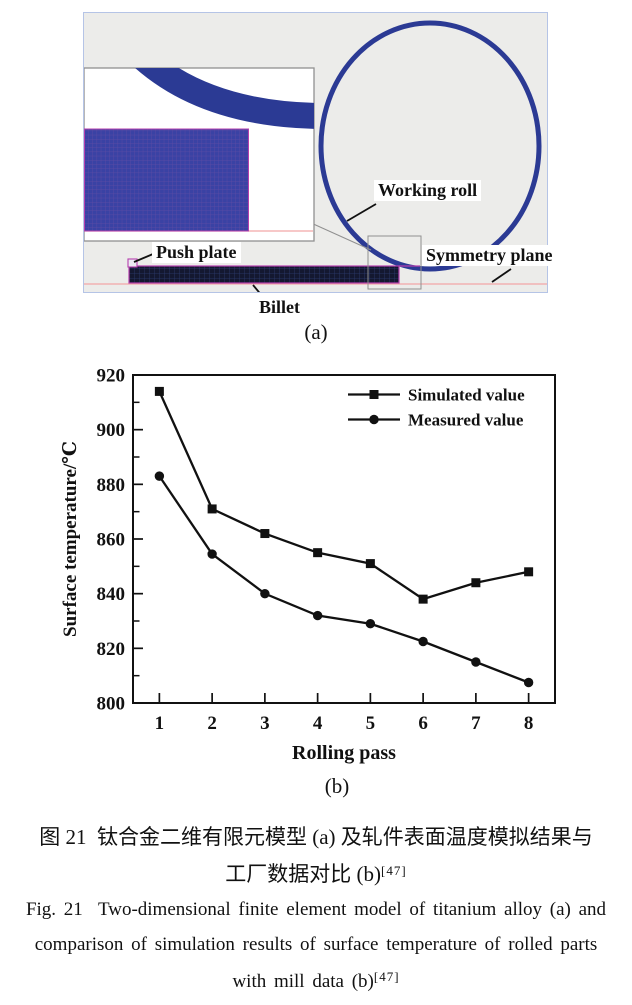 The height and width of the screenshot is (1005, 632). What do you see at coordinates (394, 870) in the screenshot?
I see `caption-reference: [47]` at bounding box center [394, 870].